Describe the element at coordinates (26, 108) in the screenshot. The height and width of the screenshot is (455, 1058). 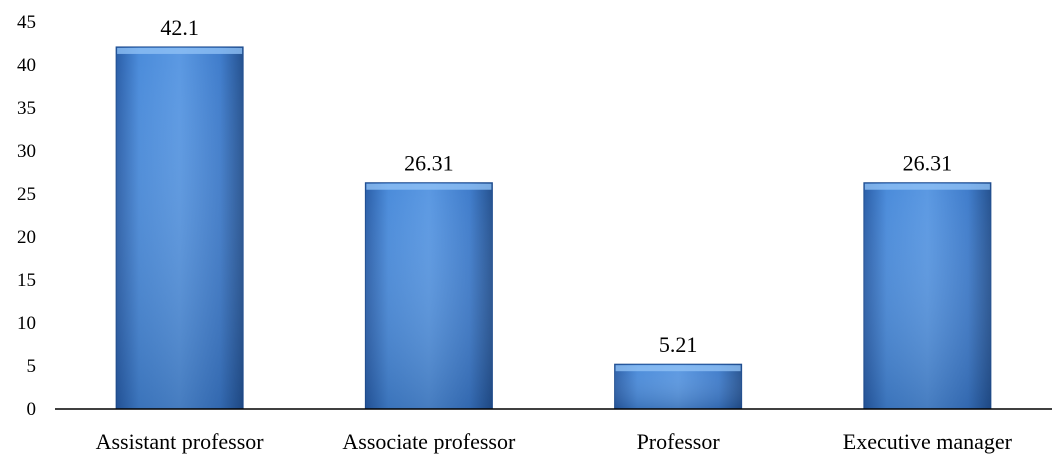
I see `y-tick-label: 35` at that location.